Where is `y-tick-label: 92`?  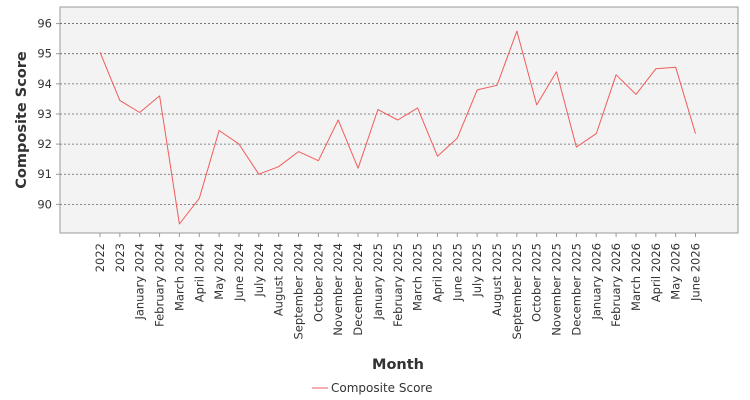 y-tick-label: 92 is located at coordinates (44, 144).